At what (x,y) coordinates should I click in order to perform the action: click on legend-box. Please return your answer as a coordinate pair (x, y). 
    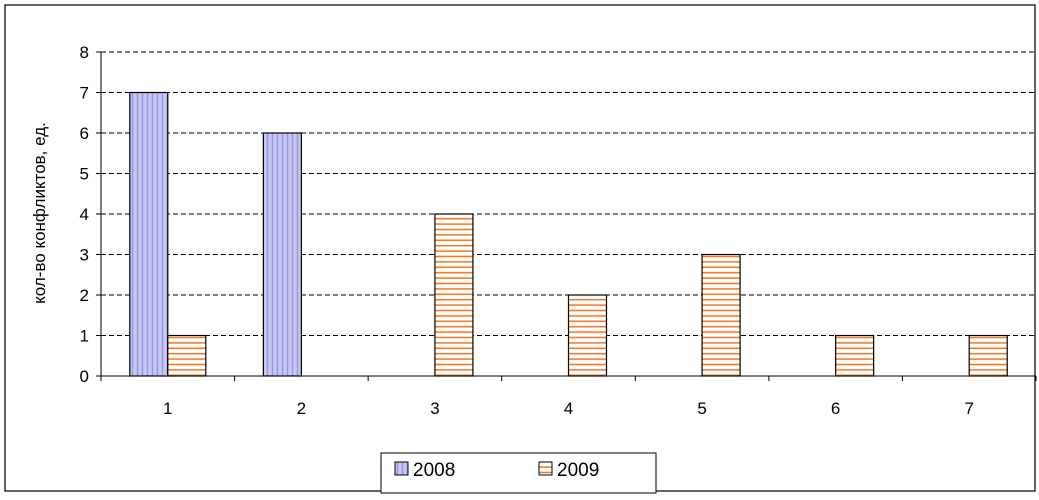
    Looking at the image, I should click on (518, 473).